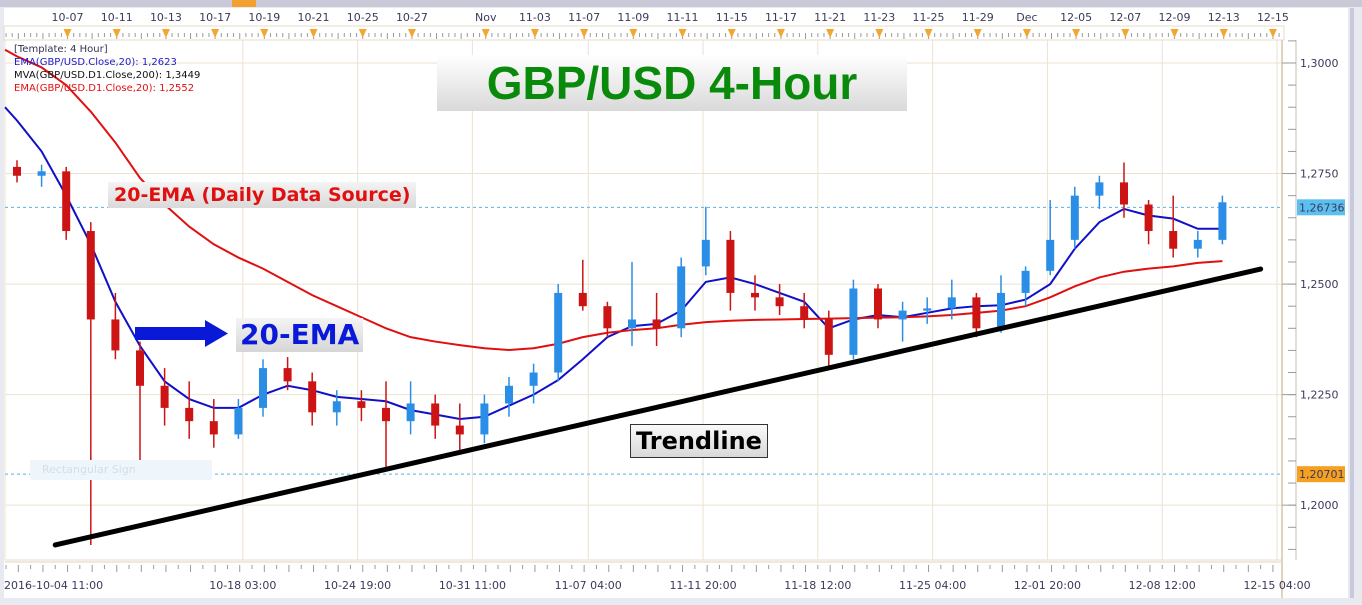  What do you see at coordinates (117, 17) in the screenshot?
I see `top-axis-label: 10-11` at bounding box center [117, 17].